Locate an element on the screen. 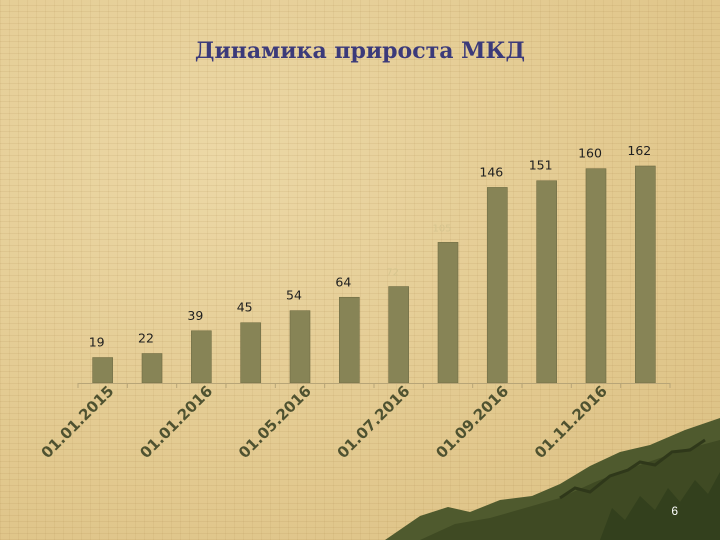 This screenshot has width=720, height=540. data-label-11: 162 is located at coordinates (639, 150).